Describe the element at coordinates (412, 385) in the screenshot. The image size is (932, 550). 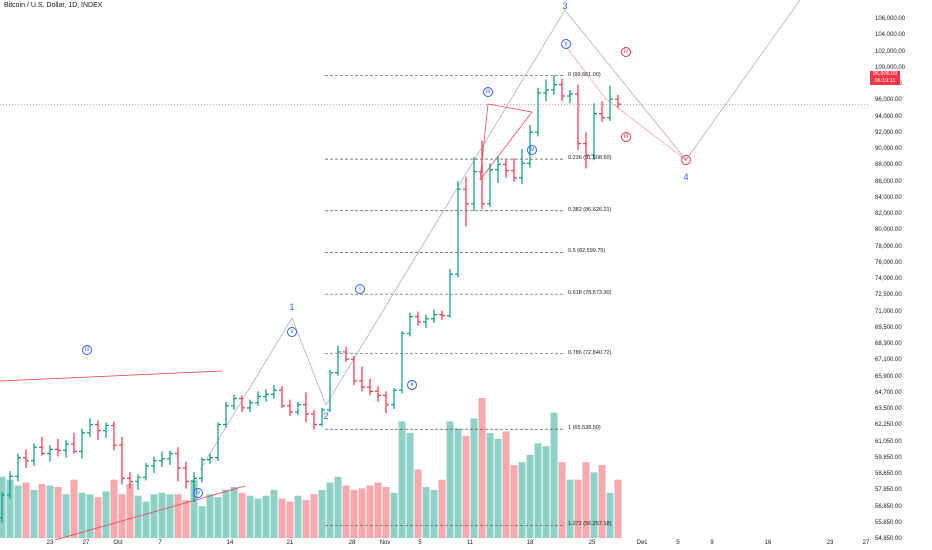
I see `wave-label: ii` at that location.